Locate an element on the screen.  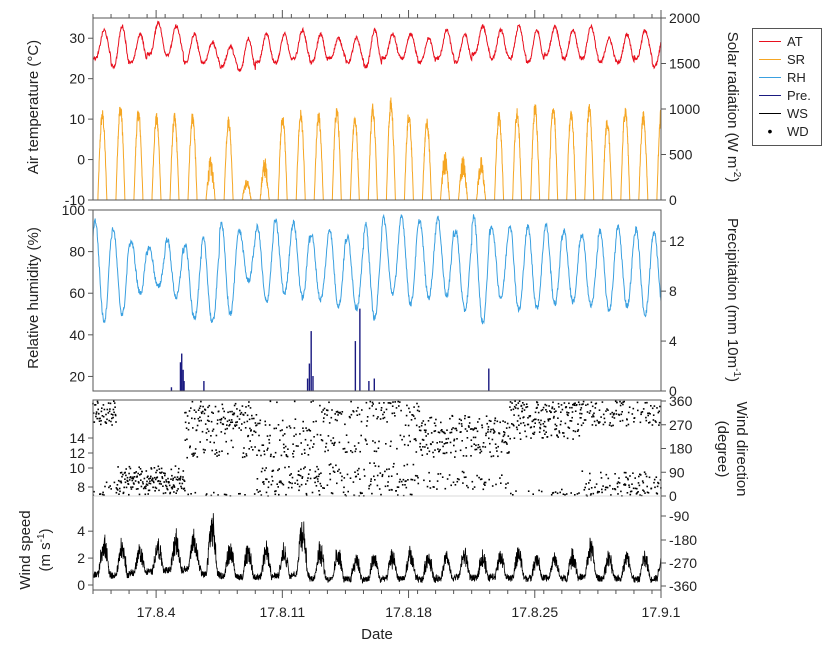
ylabel-wind-speed-line1: Wind speed is located at coordinates (25, 549).